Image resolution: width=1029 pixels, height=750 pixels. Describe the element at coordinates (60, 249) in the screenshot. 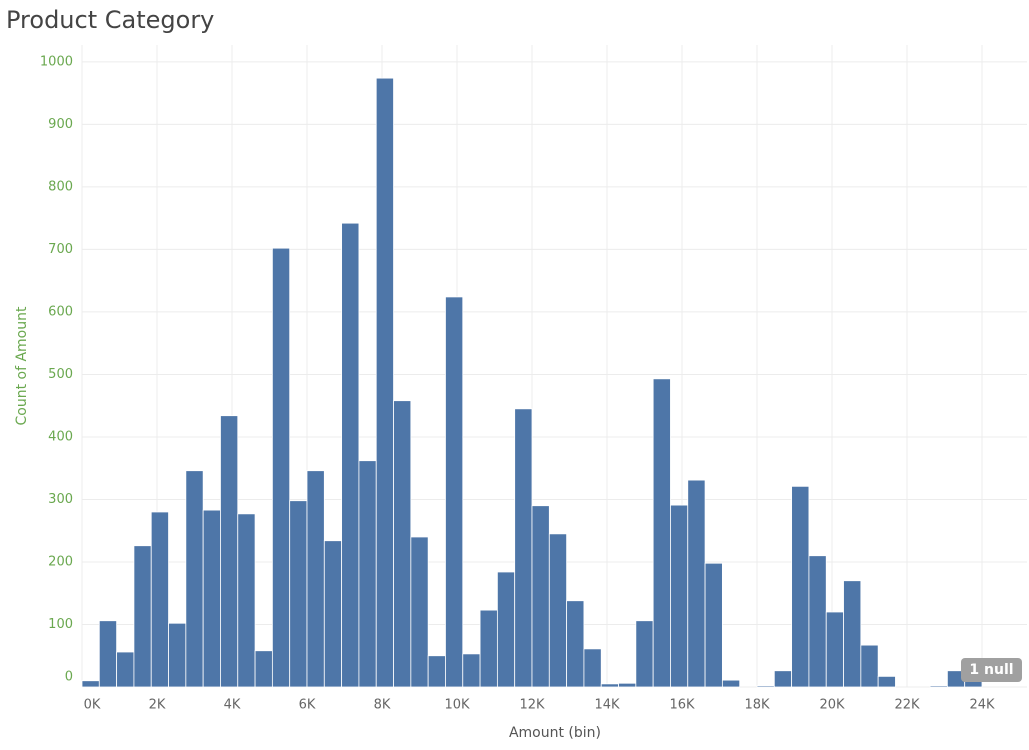

I see `y-tick-label: 700` at that location.